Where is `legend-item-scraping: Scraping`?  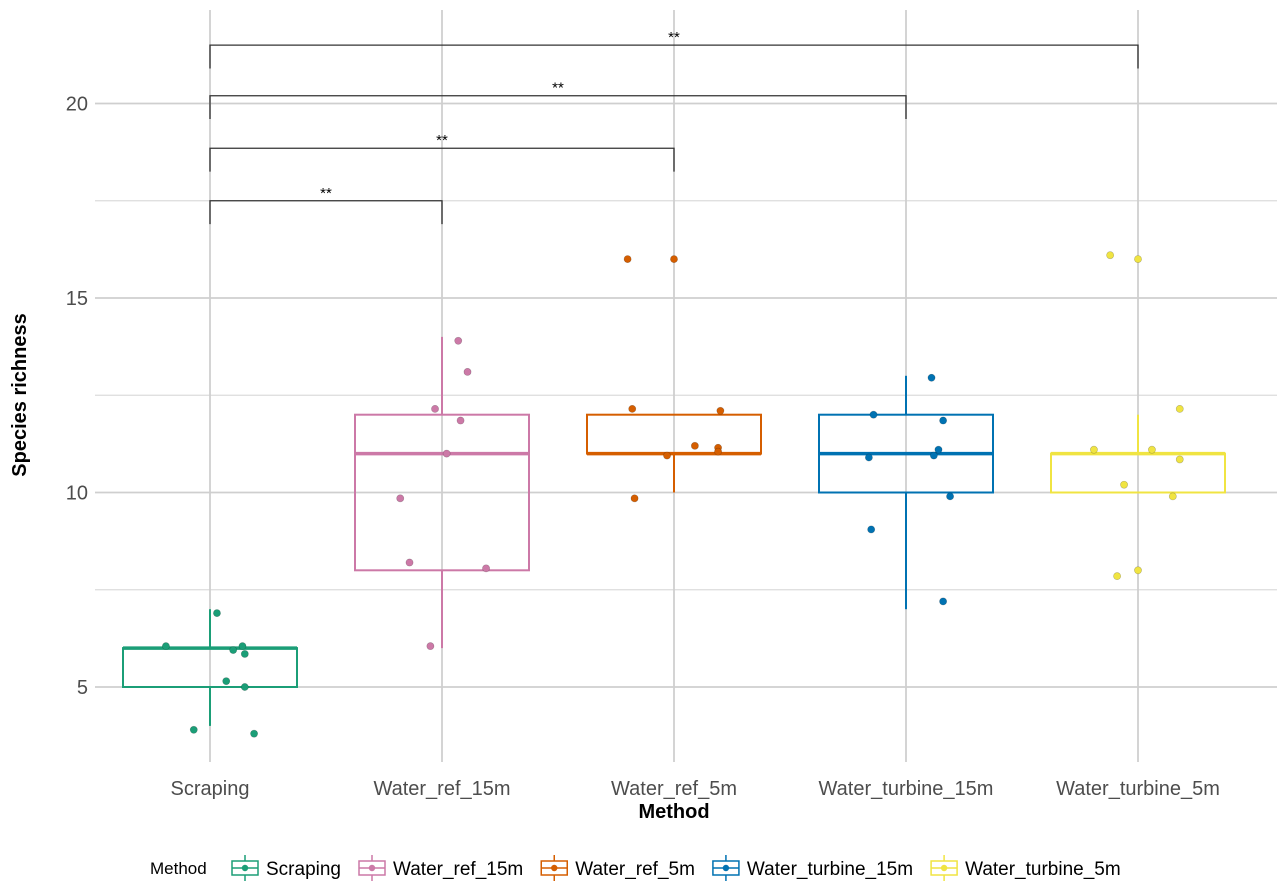 legend-item-scraping: Scraping is located at coordinates (286, 868).